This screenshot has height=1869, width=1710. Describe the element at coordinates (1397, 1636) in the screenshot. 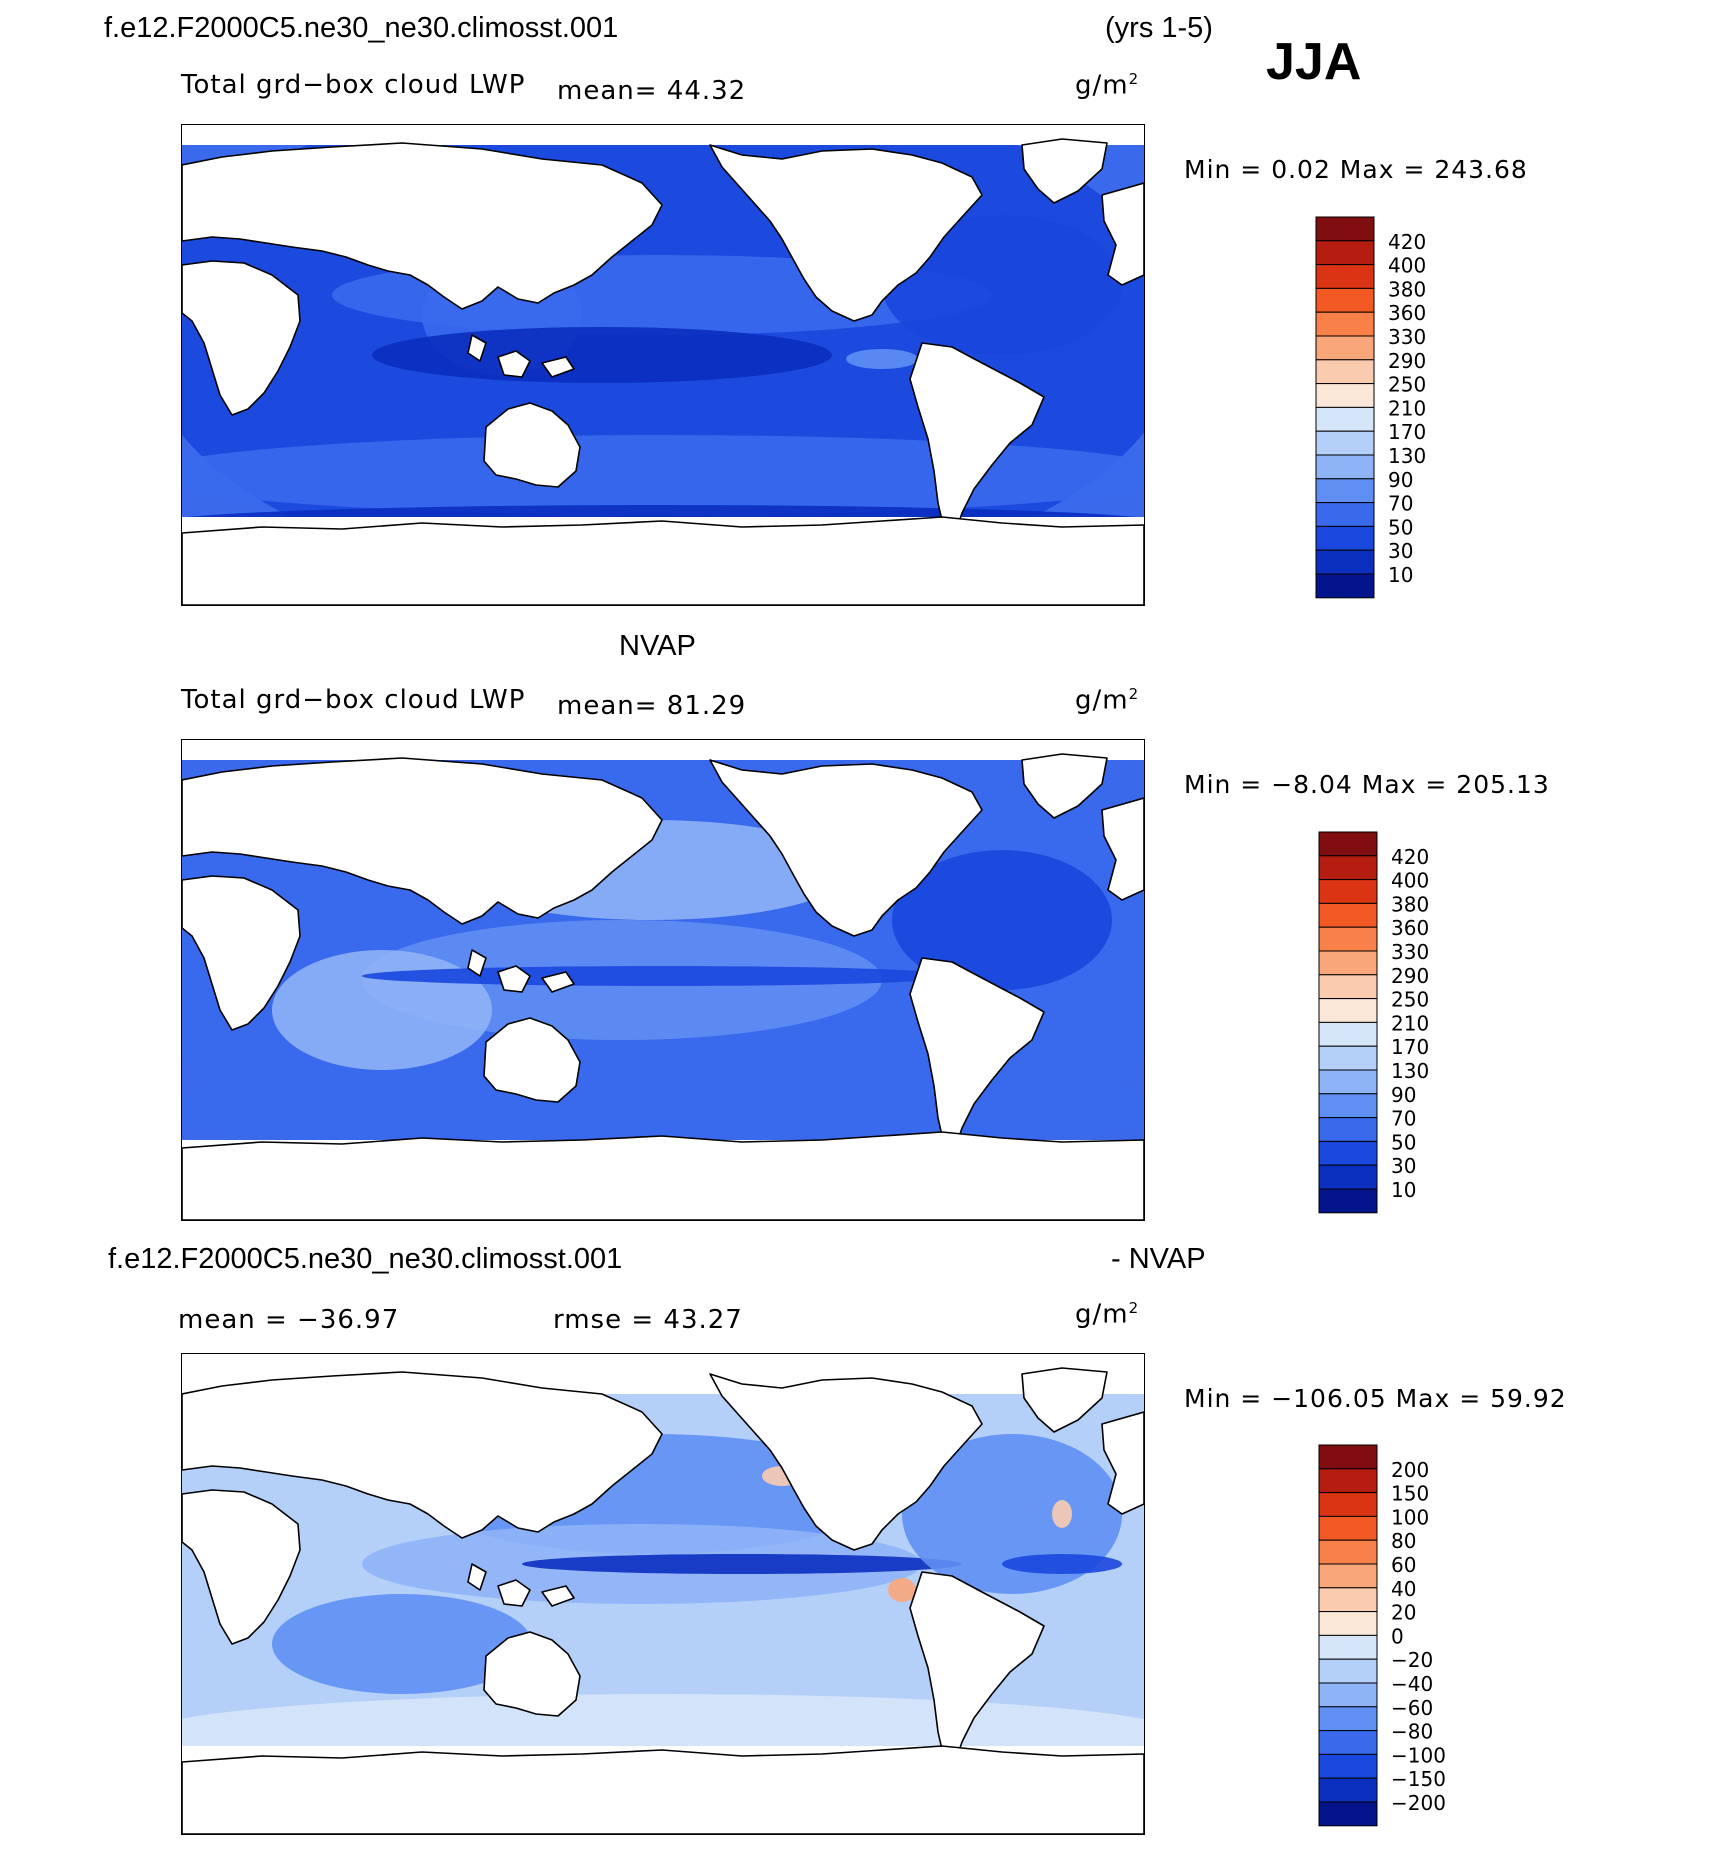

I see `colorbar-label: 0` at that location.